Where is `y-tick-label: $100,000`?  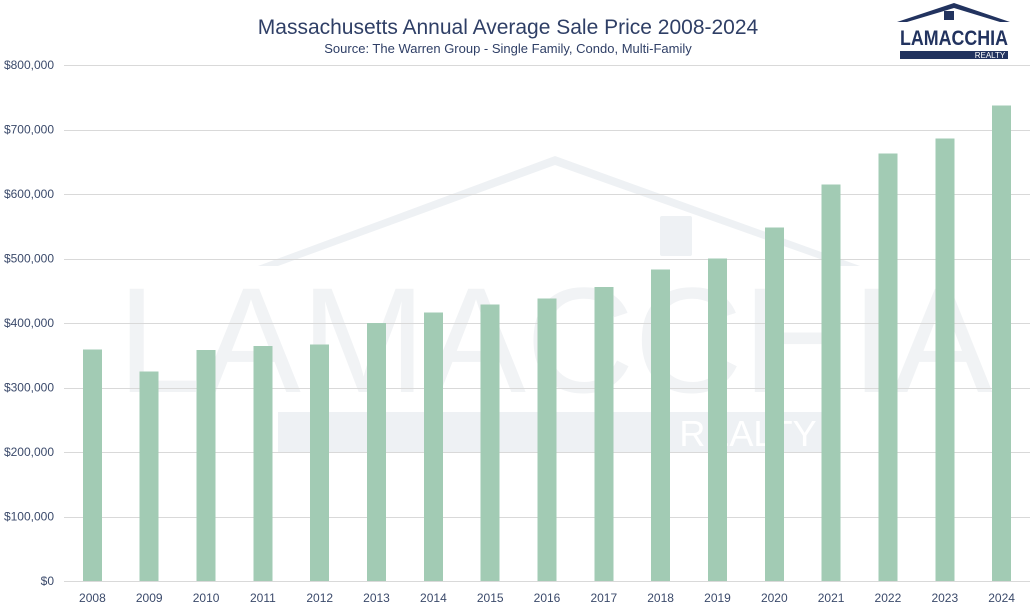
y-tick-label: $100,000 is located at coordinates (29, 517).